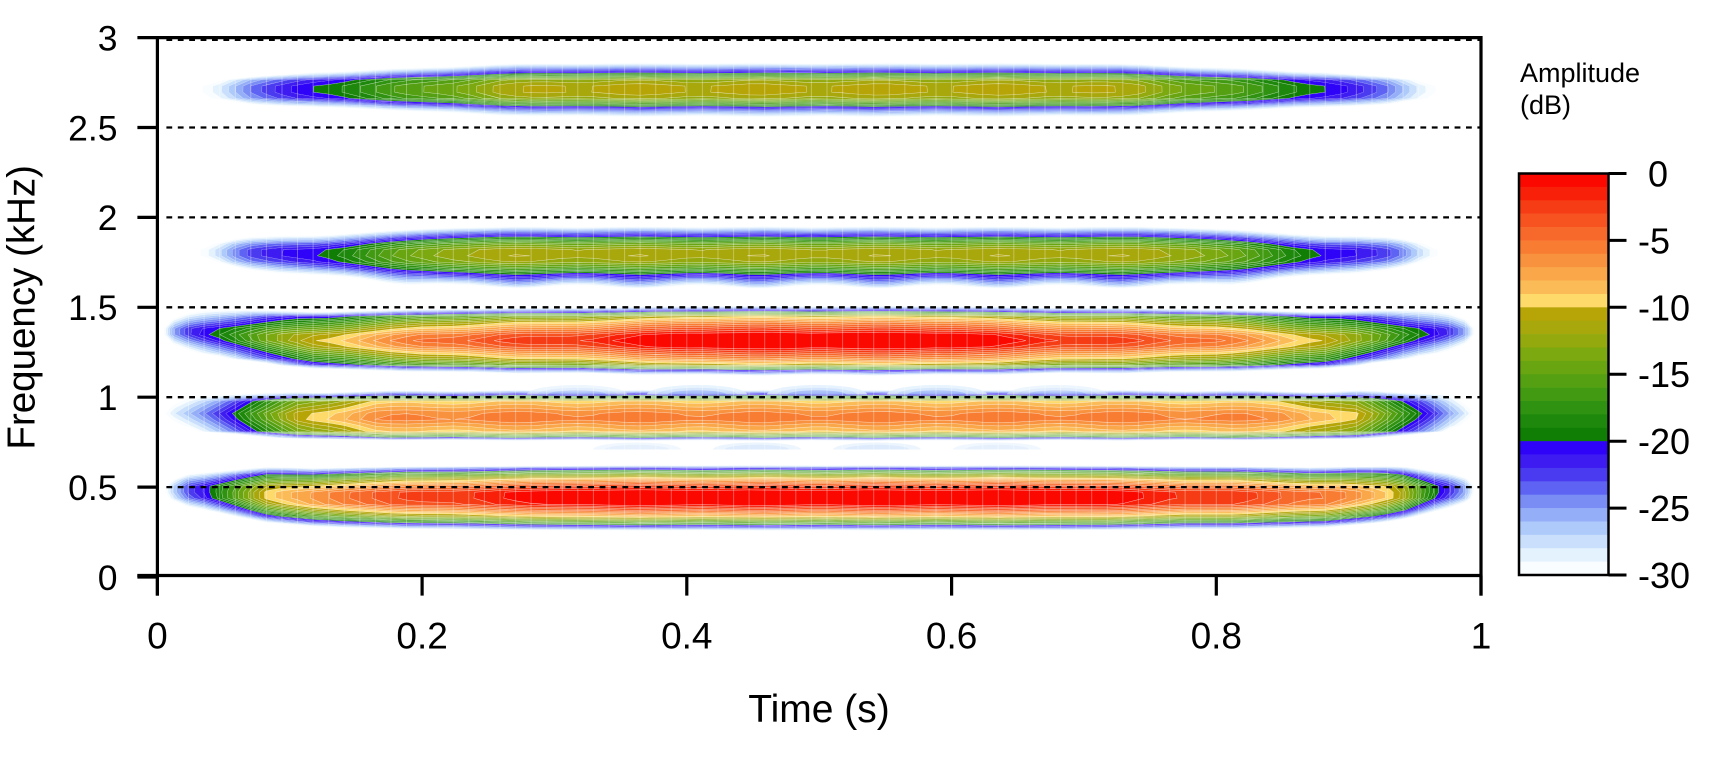 The width and height of the screenshot is (1728, 768). What do you see at coordinates (22, 307) in the screenshot?
I see `svg-text: Frequency (kHz)` at bounding box center [22, 307].